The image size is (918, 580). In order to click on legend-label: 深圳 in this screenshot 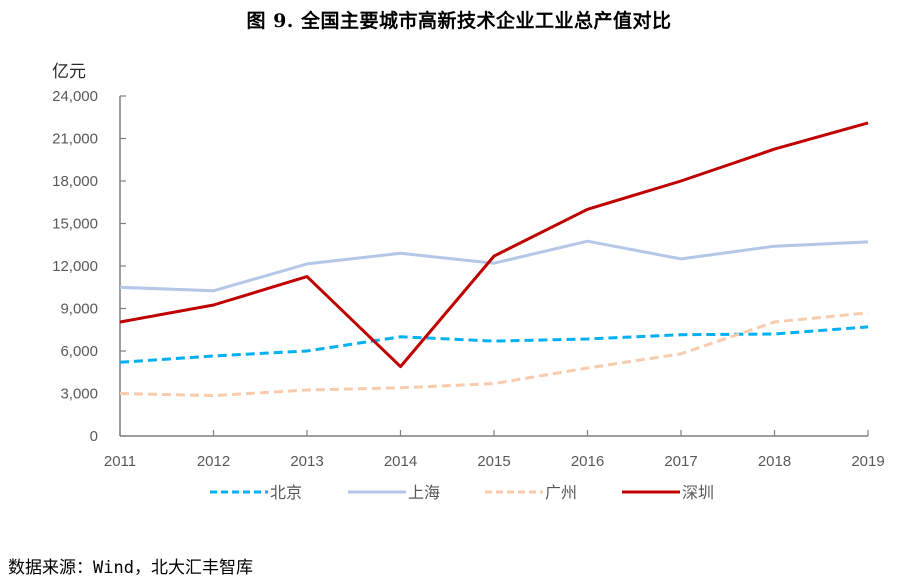, I will do `click(698, 492)`.